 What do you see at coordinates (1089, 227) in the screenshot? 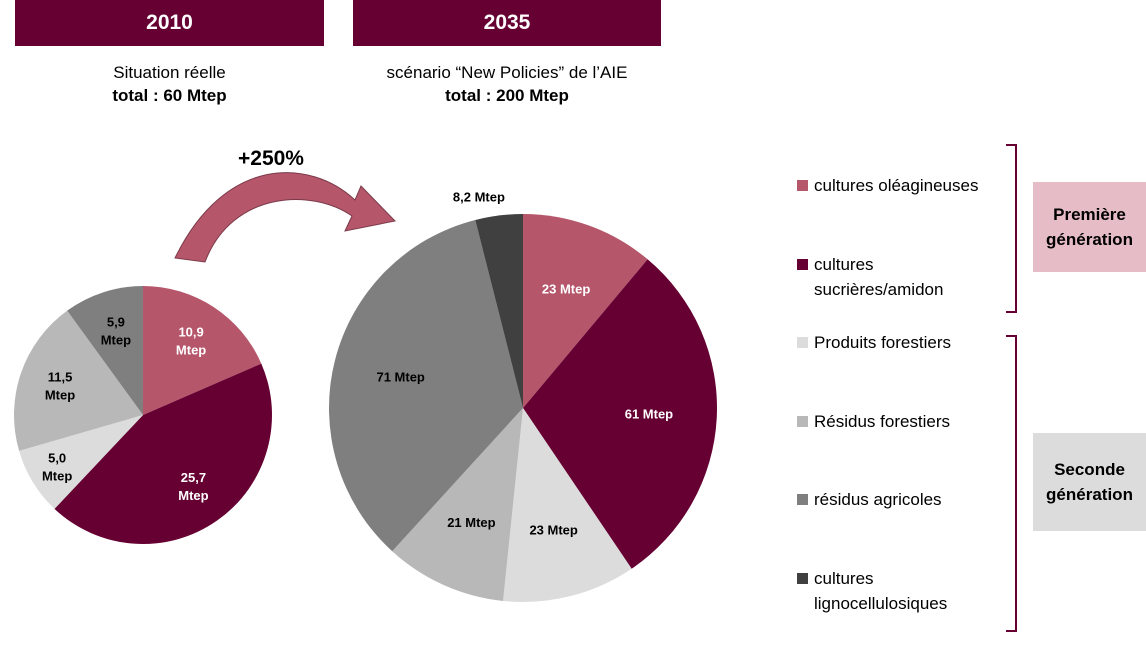
I see `premiere-generation-box: Première génération` at bounding box center [1089, 227].